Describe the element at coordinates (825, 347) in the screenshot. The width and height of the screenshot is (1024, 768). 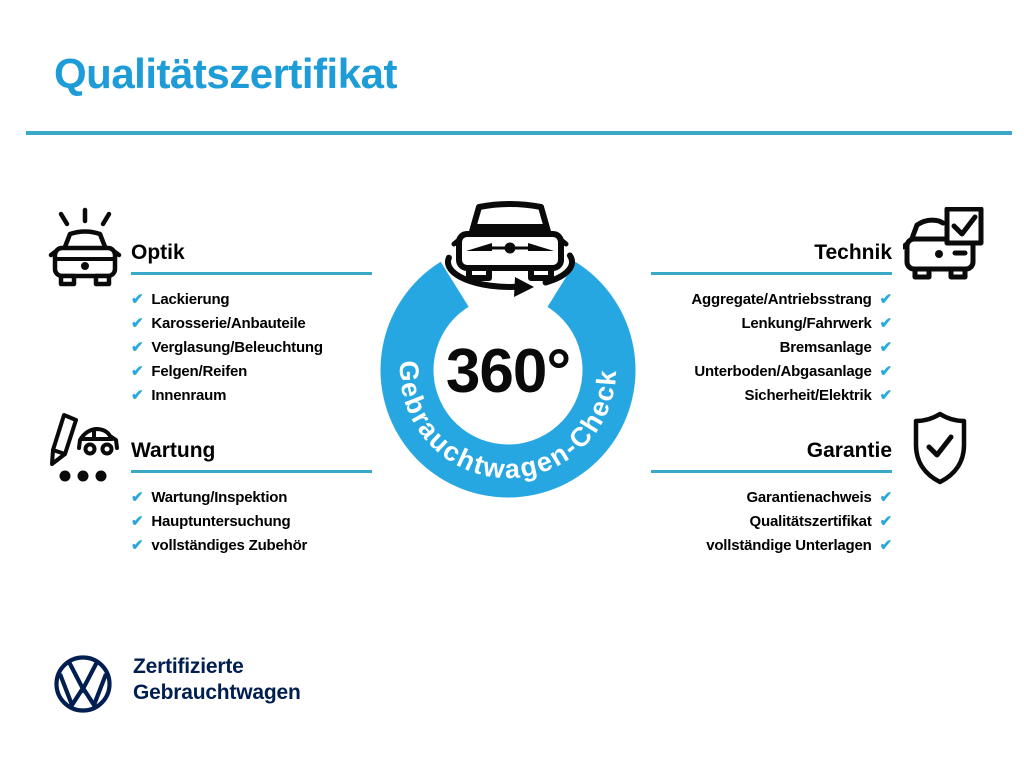
I see `list-item-label: Bremsanlage` at that location.